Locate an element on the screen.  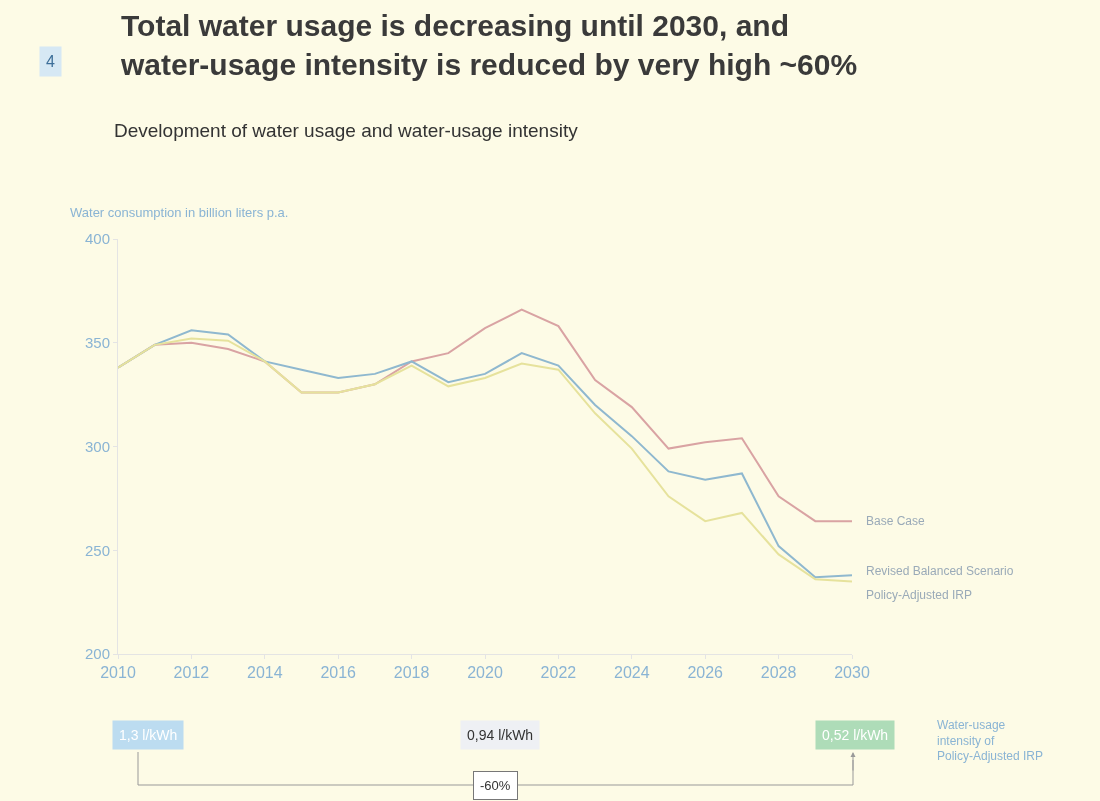
y-tick-label: 200 is located at coordinates (97, 654).